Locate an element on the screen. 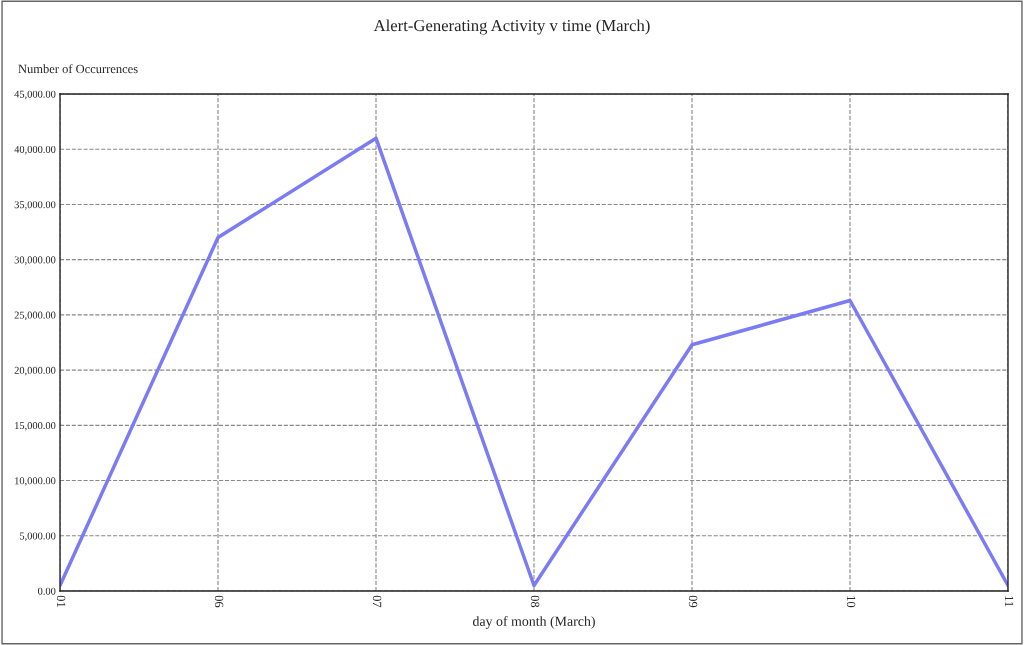 The width and height of the screenshot is (1024, 645). y-tick-label: 10,000.00 is located at coordinates (35, 481).